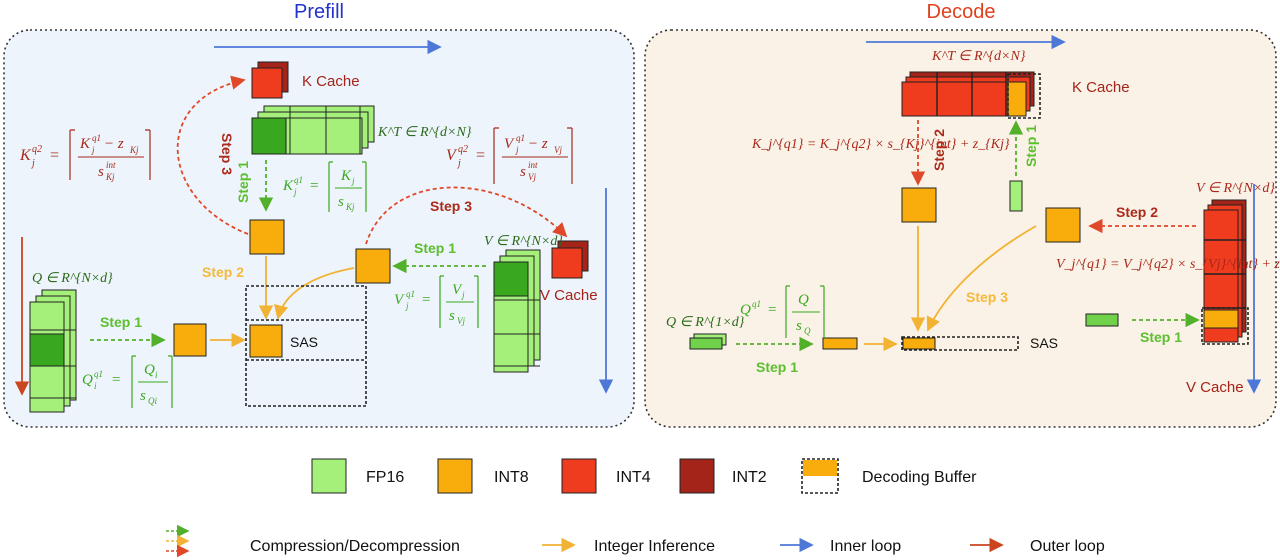 The height and width of the screenshot is (560, 1280). Describe the element at coordinates (313, 541) in the screenshot. I see `legend-compression: Compression/Decompression` at that location.